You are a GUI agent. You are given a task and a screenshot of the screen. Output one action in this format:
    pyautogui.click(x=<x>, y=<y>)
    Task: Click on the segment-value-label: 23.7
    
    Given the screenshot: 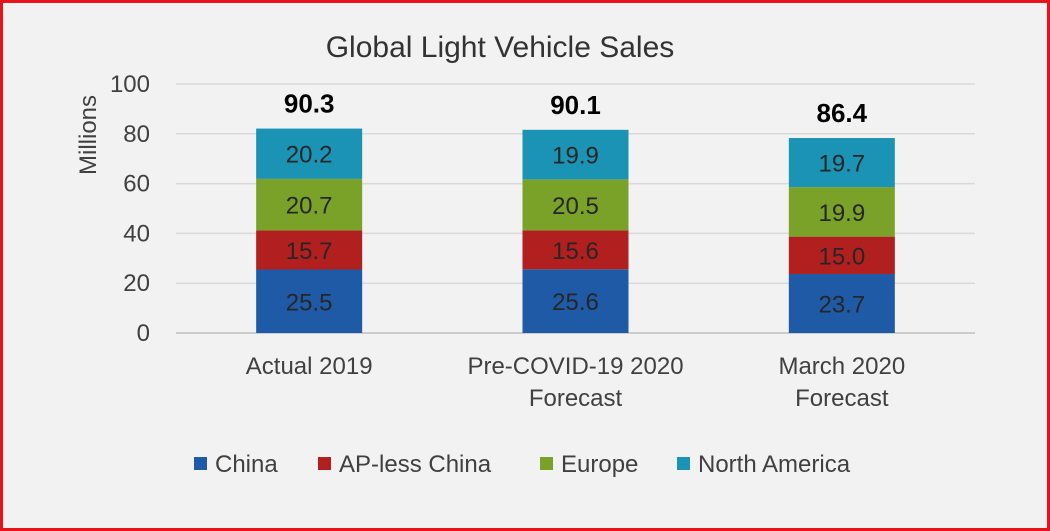 What is the action you would take?
    pyautogui.click(x=841, y=304)
    